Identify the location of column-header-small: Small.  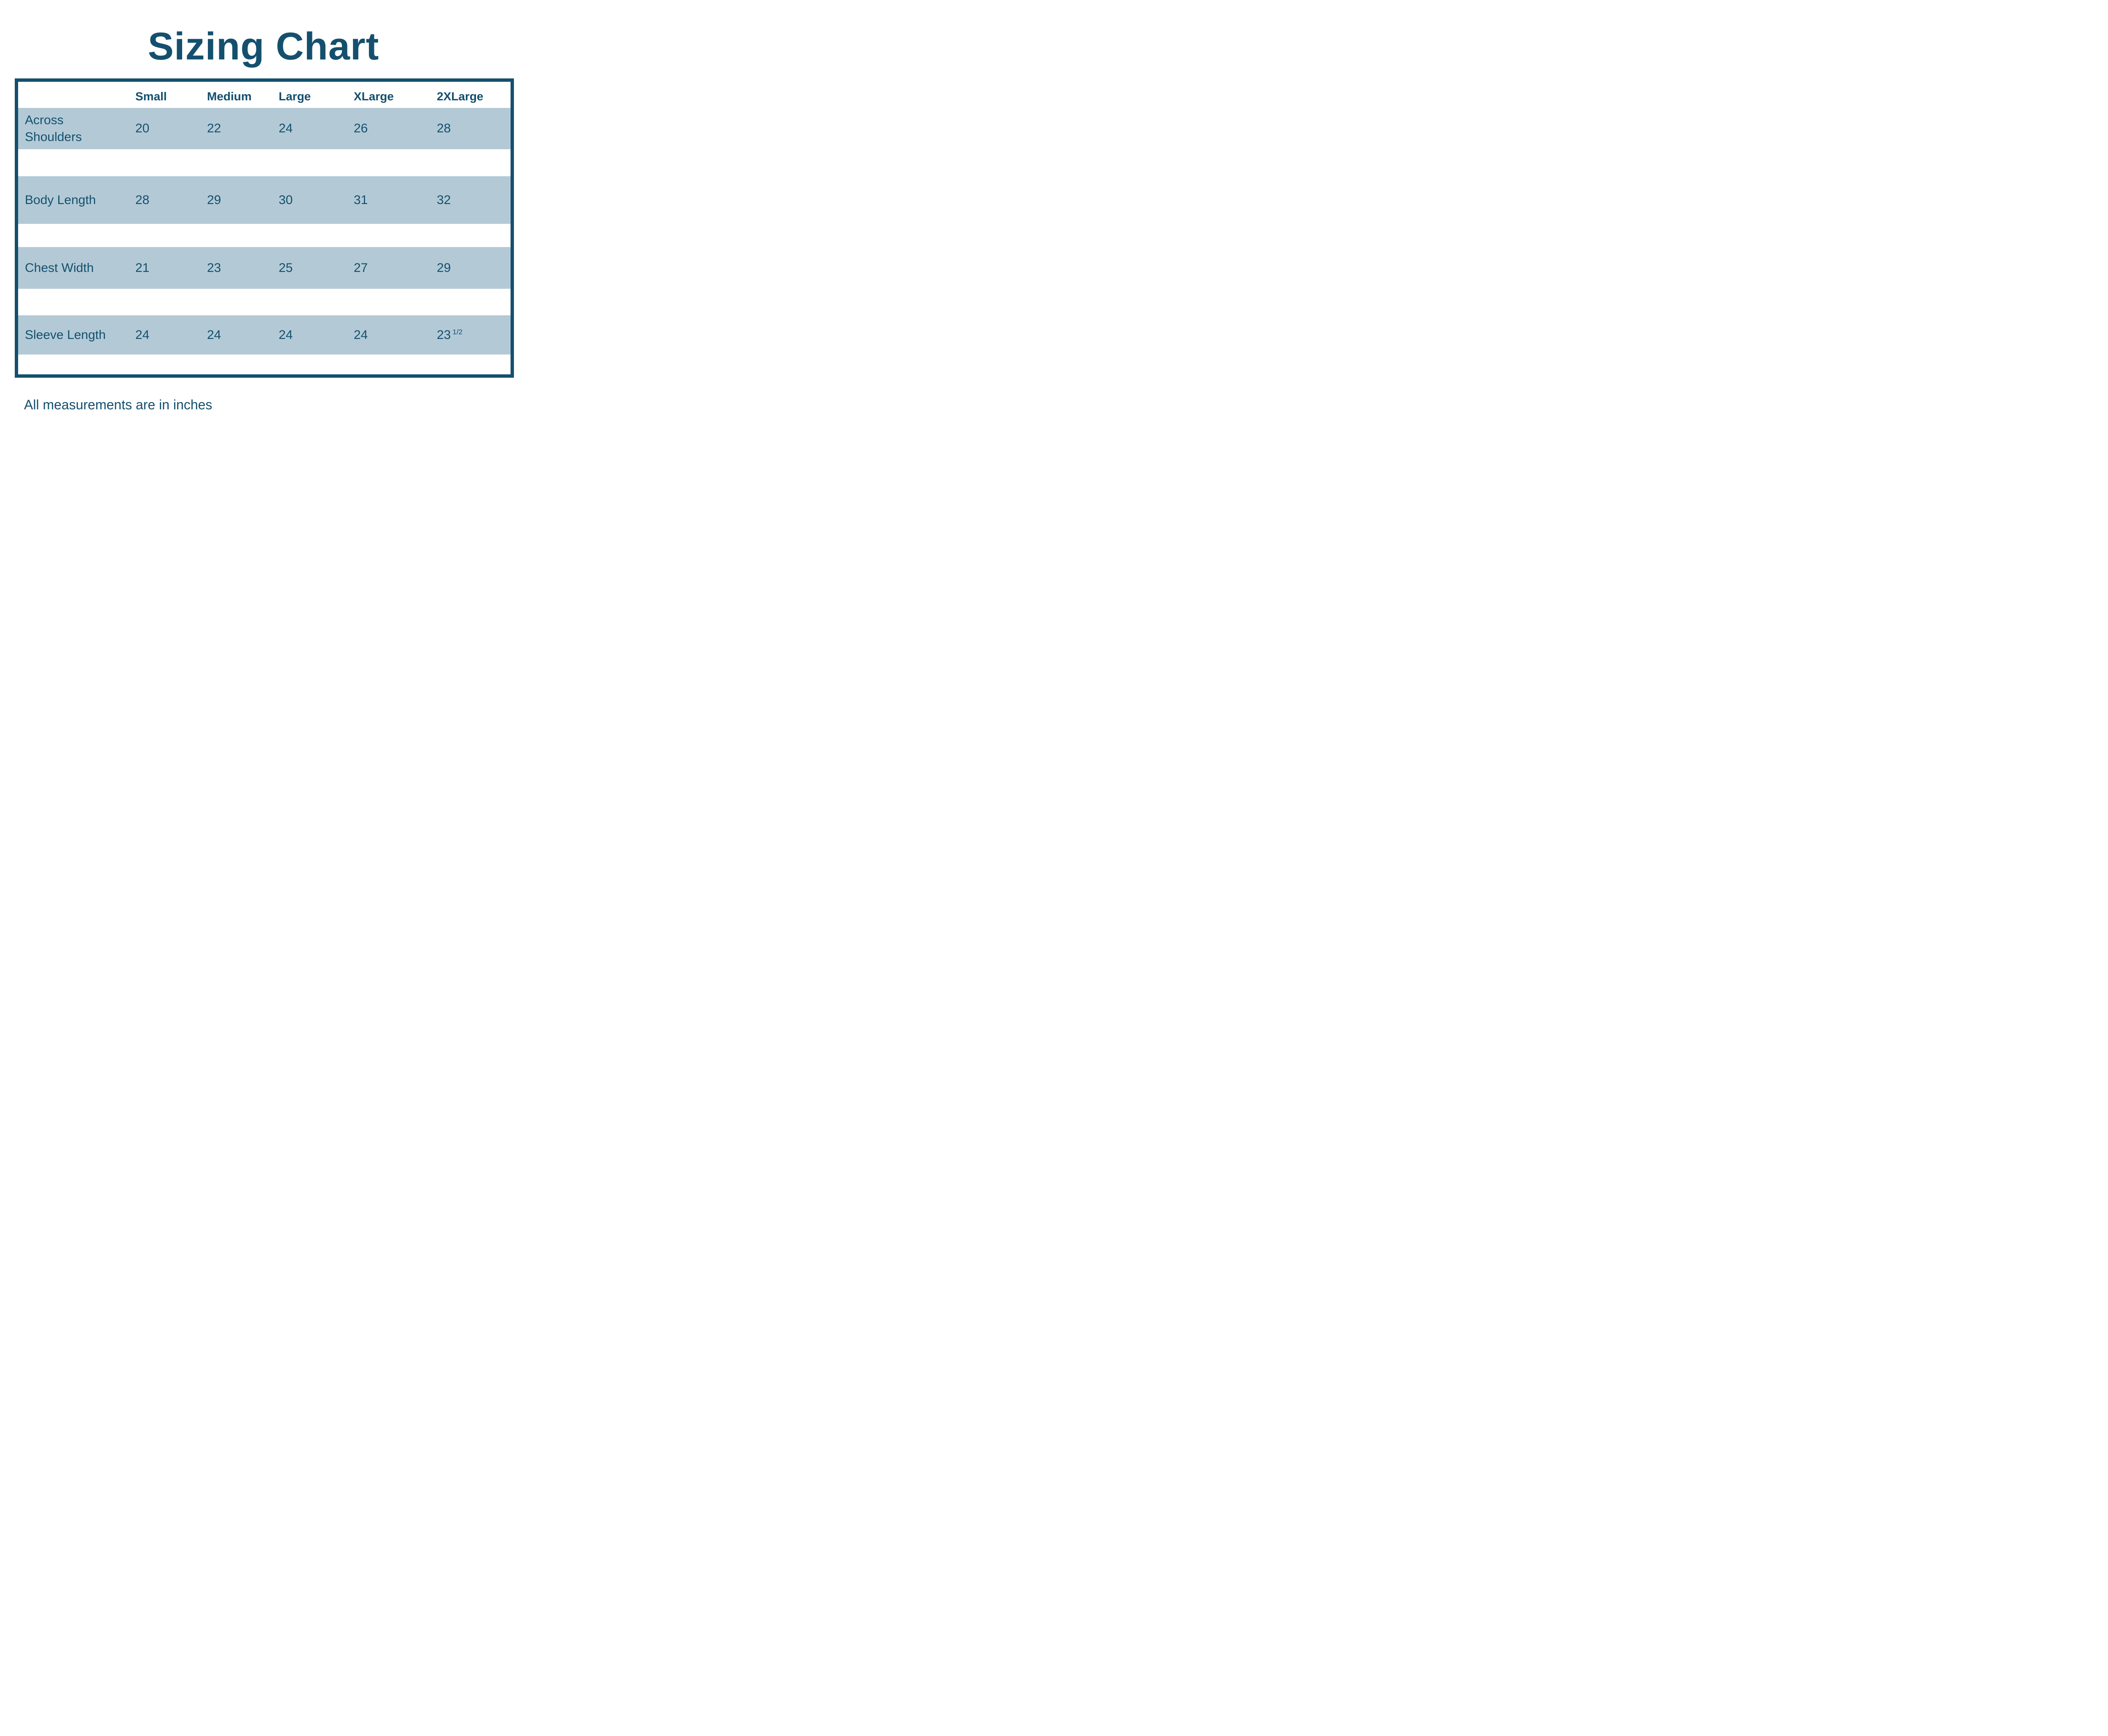
(151, 96).